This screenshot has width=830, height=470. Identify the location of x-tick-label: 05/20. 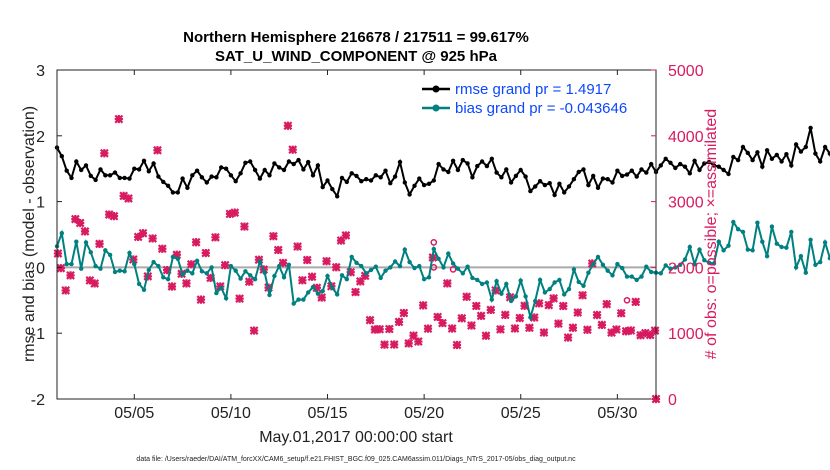
(424, 413).